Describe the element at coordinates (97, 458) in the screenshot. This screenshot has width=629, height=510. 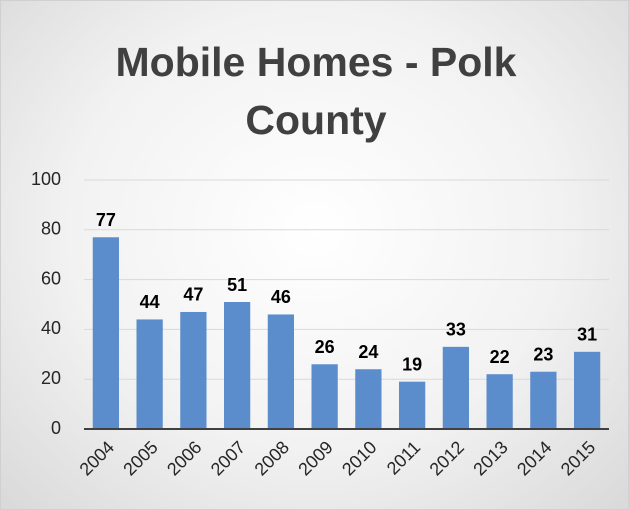
I see `x-tick-label: 2004` at that location.